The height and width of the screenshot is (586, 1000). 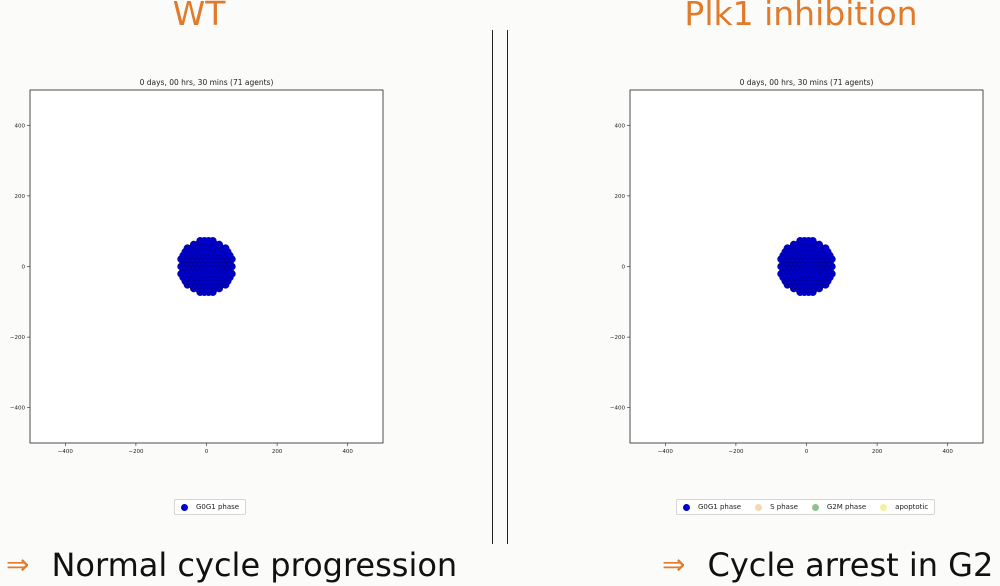 What do you see at coordinates (912, 507) in the screenshot?
I see `legend-label: apoptotic` at bounding box center [912, 507].